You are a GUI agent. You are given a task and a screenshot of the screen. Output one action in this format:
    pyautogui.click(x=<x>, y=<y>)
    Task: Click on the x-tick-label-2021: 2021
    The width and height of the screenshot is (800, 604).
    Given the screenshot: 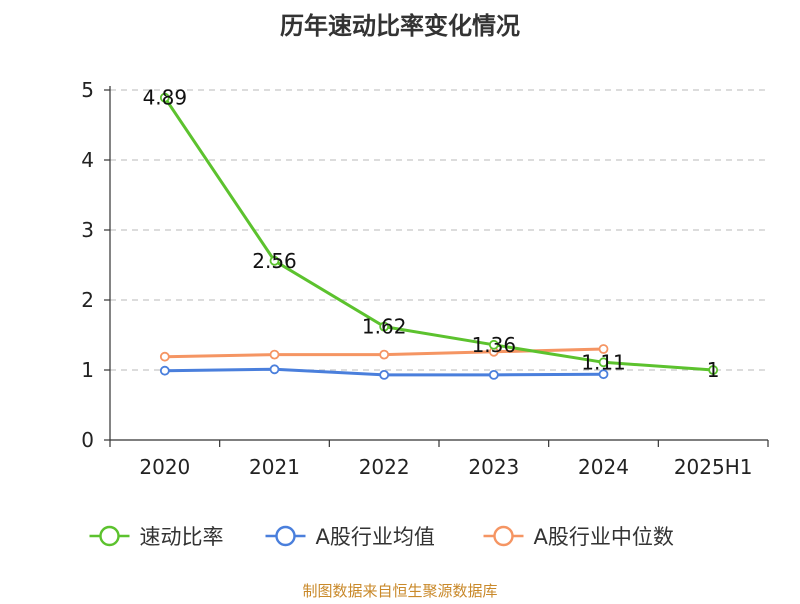 What is the action you would take?
    pyautogui.click(x=274, y=467)
    